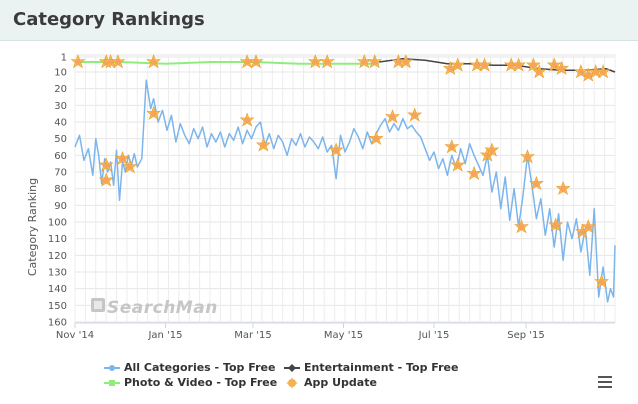  Describe the element at coordinates (201, 382) in the screenshot. I see `legend-photo-video-label: Photo & Video - Top Free` at that location.